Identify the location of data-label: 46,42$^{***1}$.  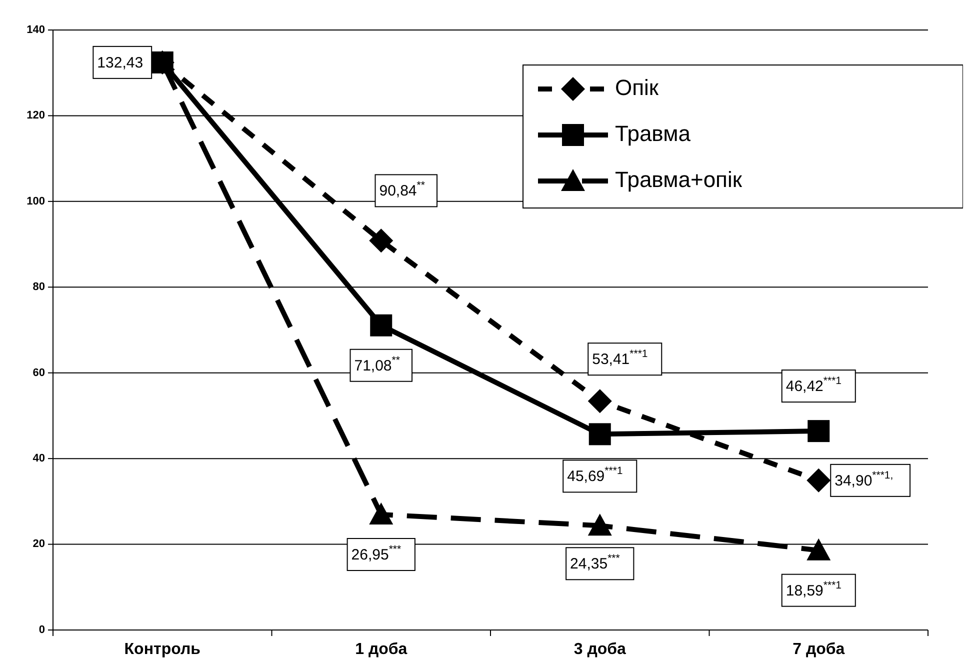
(814, 385).